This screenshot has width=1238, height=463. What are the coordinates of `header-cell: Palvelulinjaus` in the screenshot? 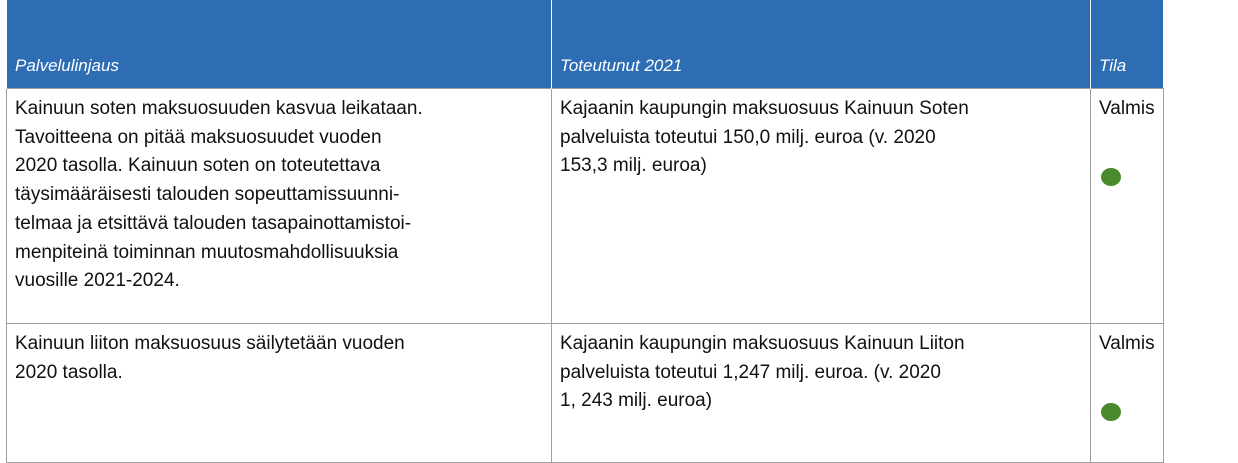 It's located at (279, 44).